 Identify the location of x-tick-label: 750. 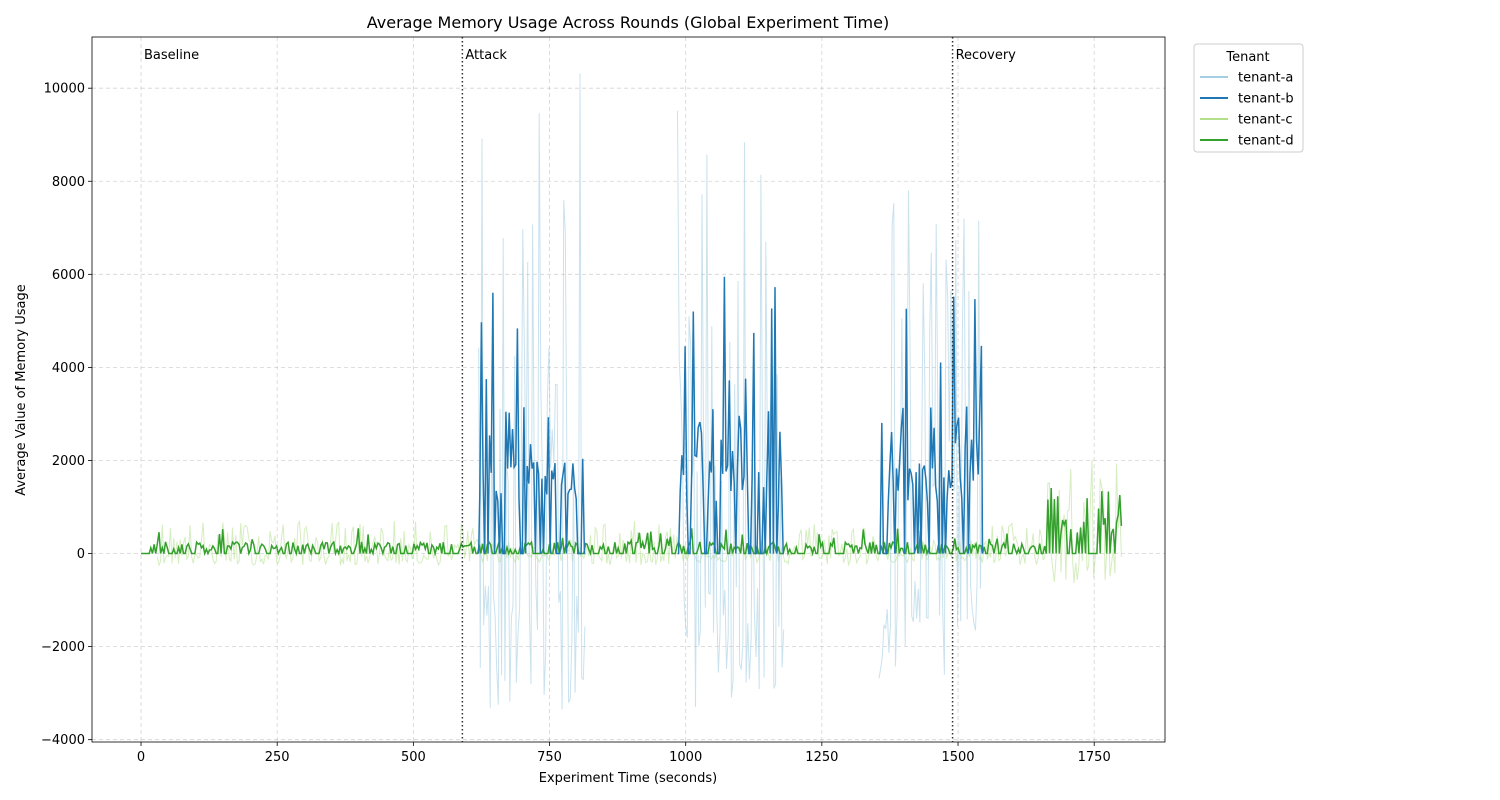
(549, 757).